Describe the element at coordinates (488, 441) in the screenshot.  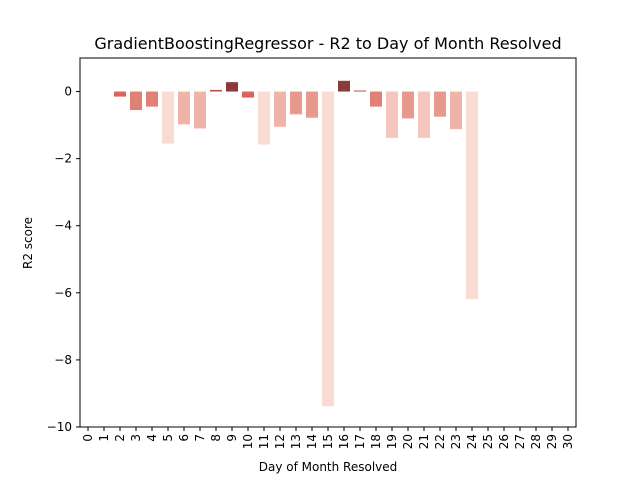
I see `x-tick-label: 25` at that location.